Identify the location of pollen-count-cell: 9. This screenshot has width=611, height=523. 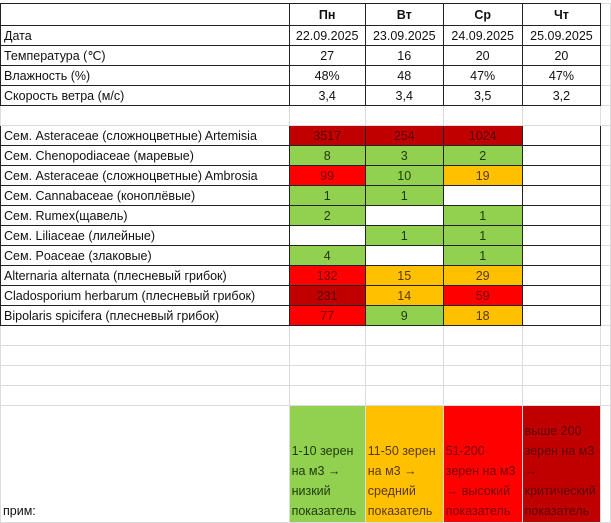
(404, 315).